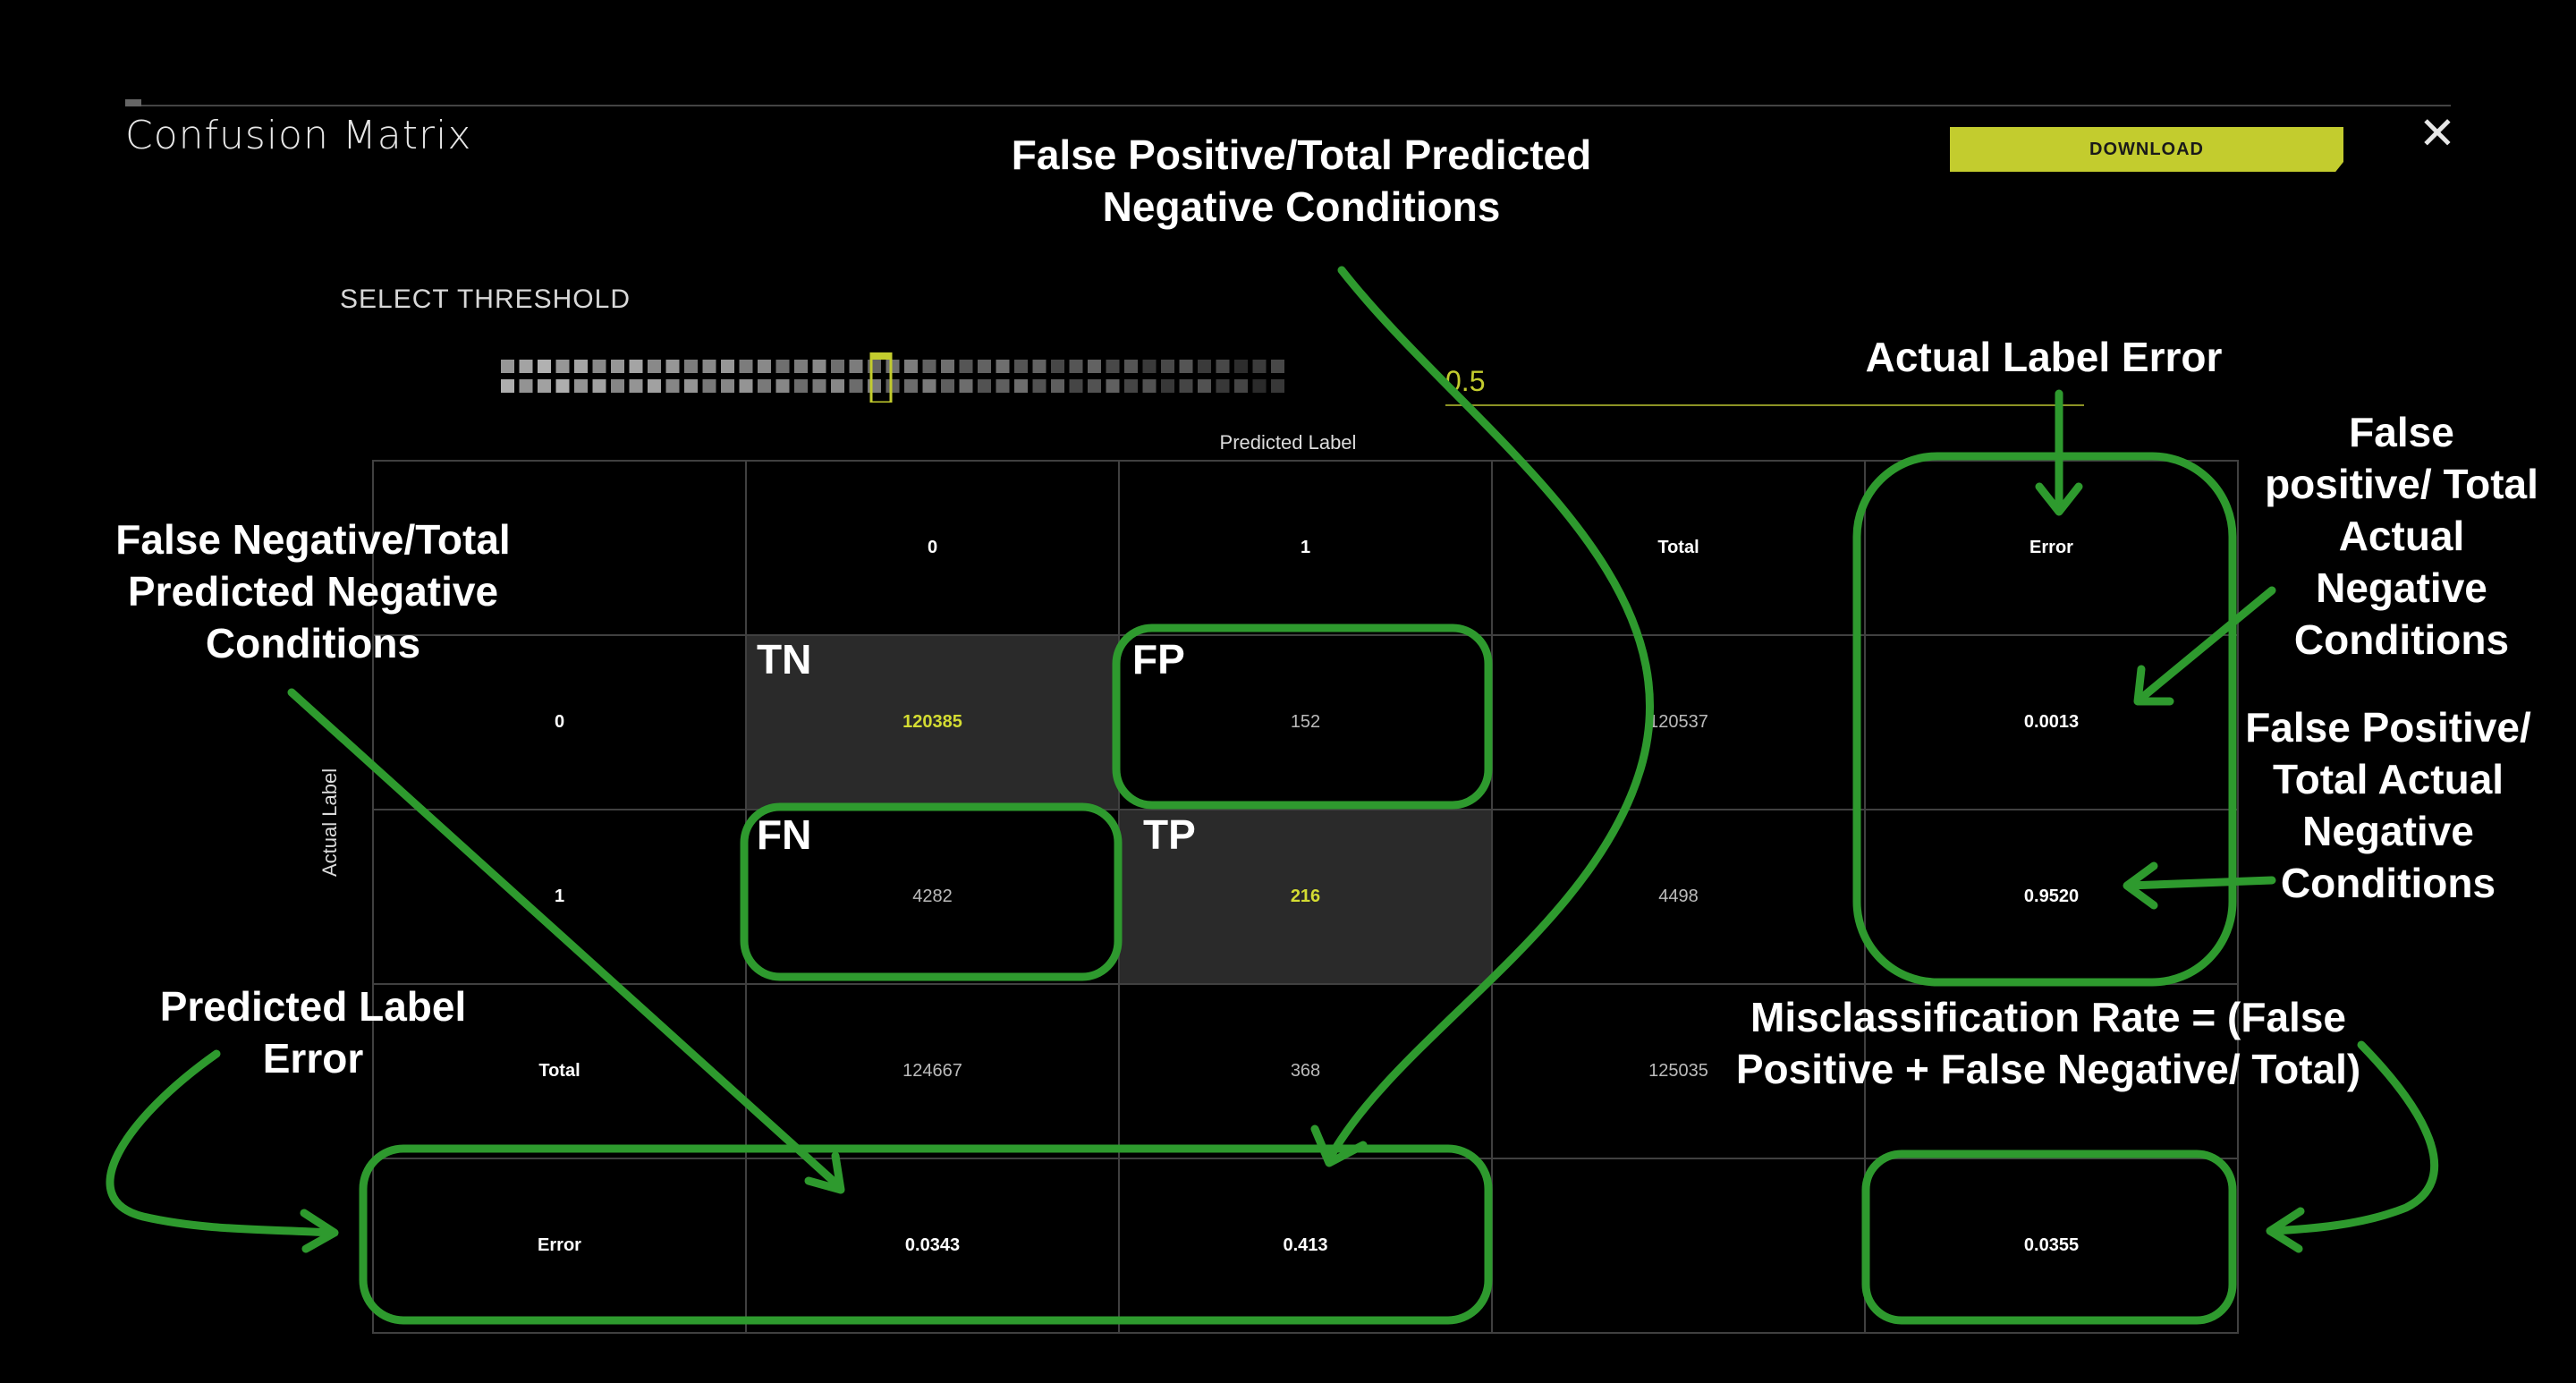  I want to click on cell-error-total-empty, so click(1678, 1246).